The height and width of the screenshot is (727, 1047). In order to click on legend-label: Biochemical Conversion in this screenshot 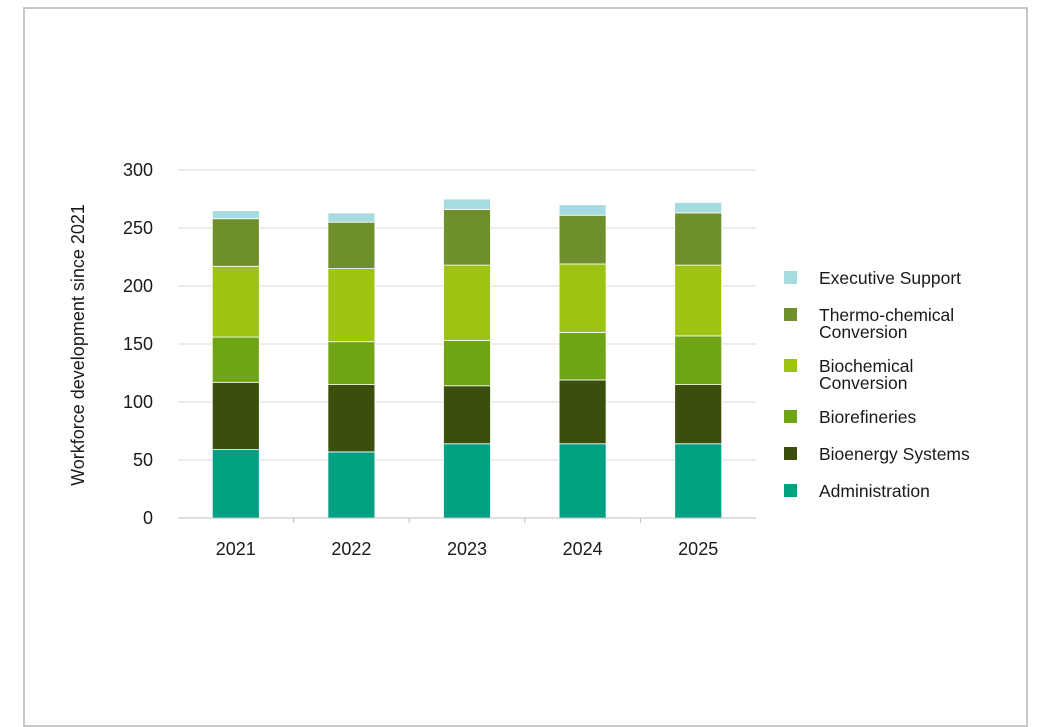, I will do `click(866, 374)`.